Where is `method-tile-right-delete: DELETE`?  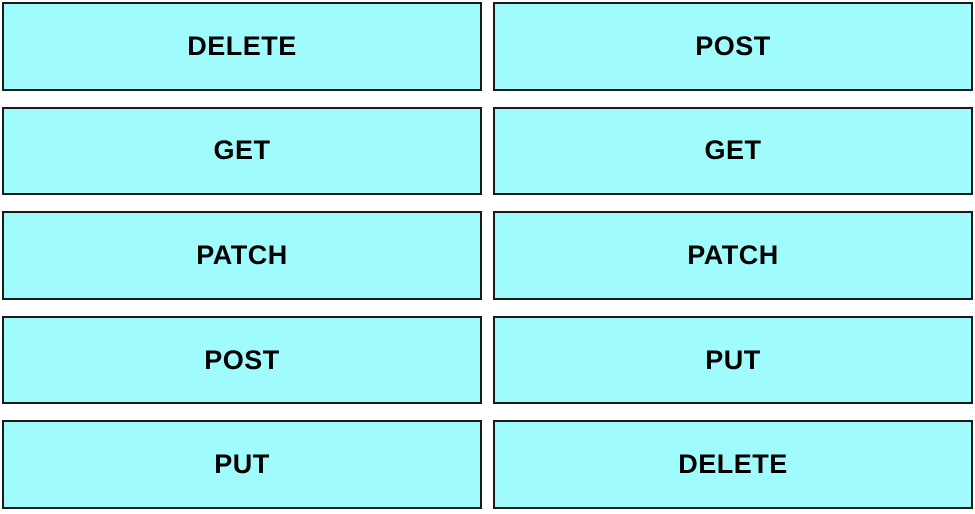
method-tile-right-delete: DELETE is located at coordinates (733, 464).